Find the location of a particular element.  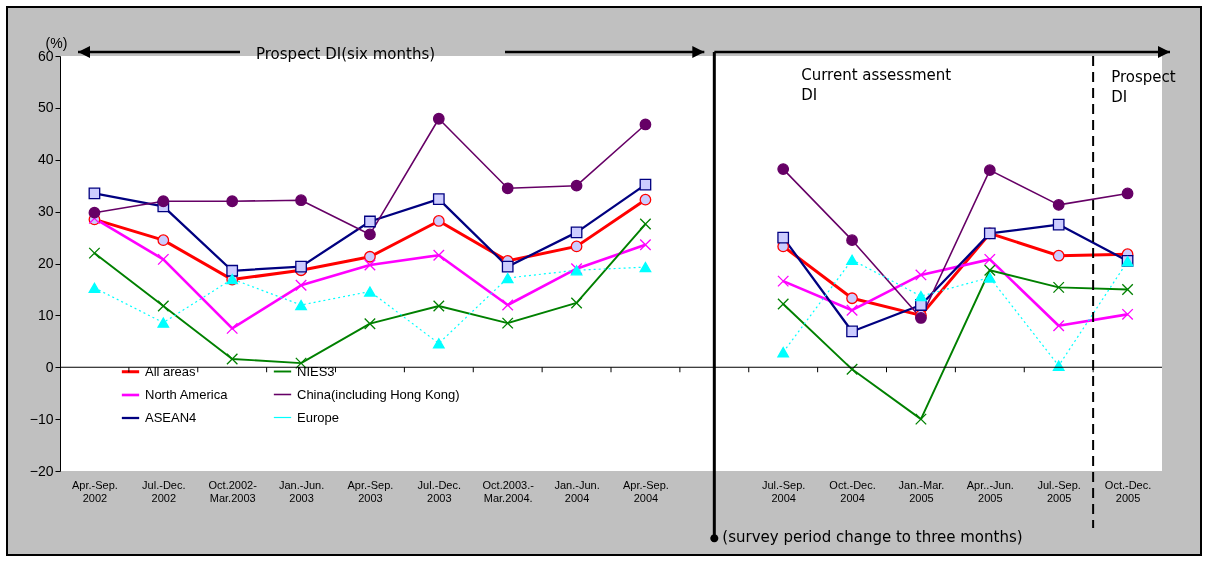

x-tick-label: Jan.-Jun. 2004 is located at coordinates (577, 491).